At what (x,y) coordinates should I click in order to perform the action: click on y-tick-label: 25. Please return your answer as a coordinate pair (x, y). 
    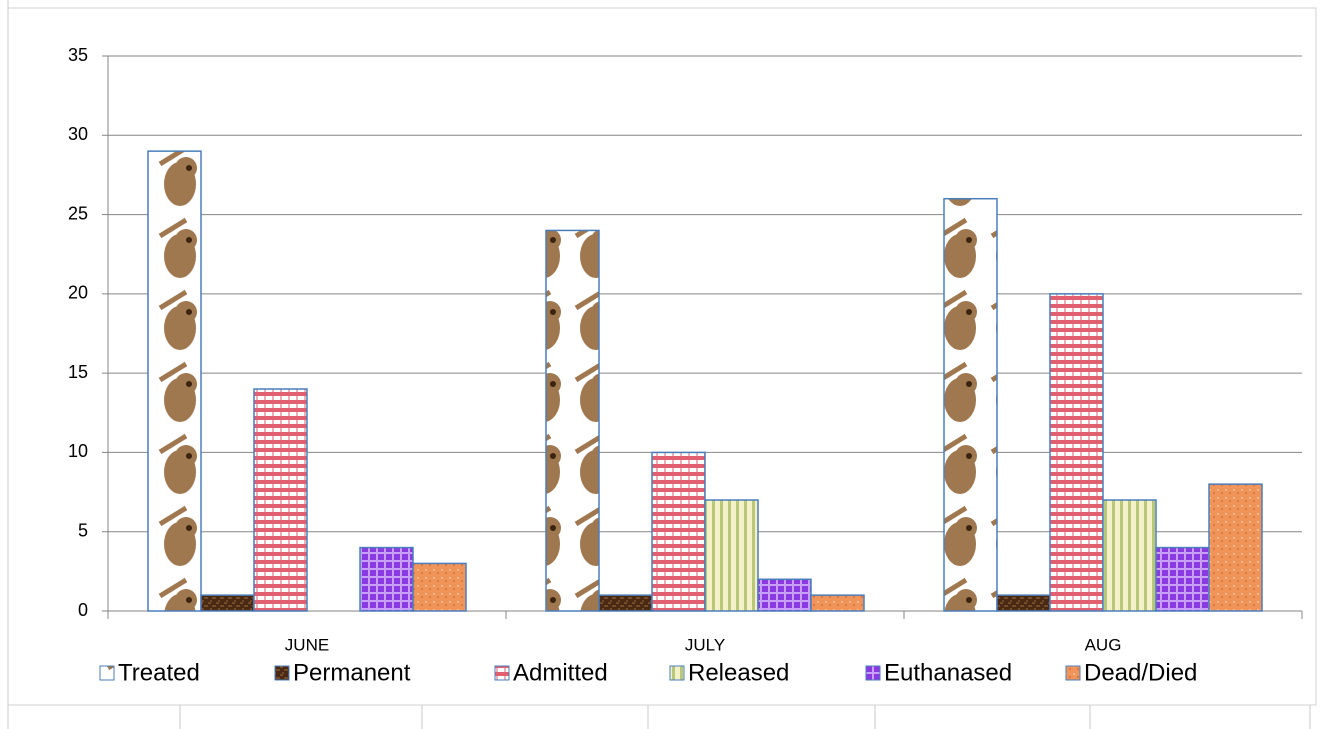
    Looking at the image, I should click on (78, 213).